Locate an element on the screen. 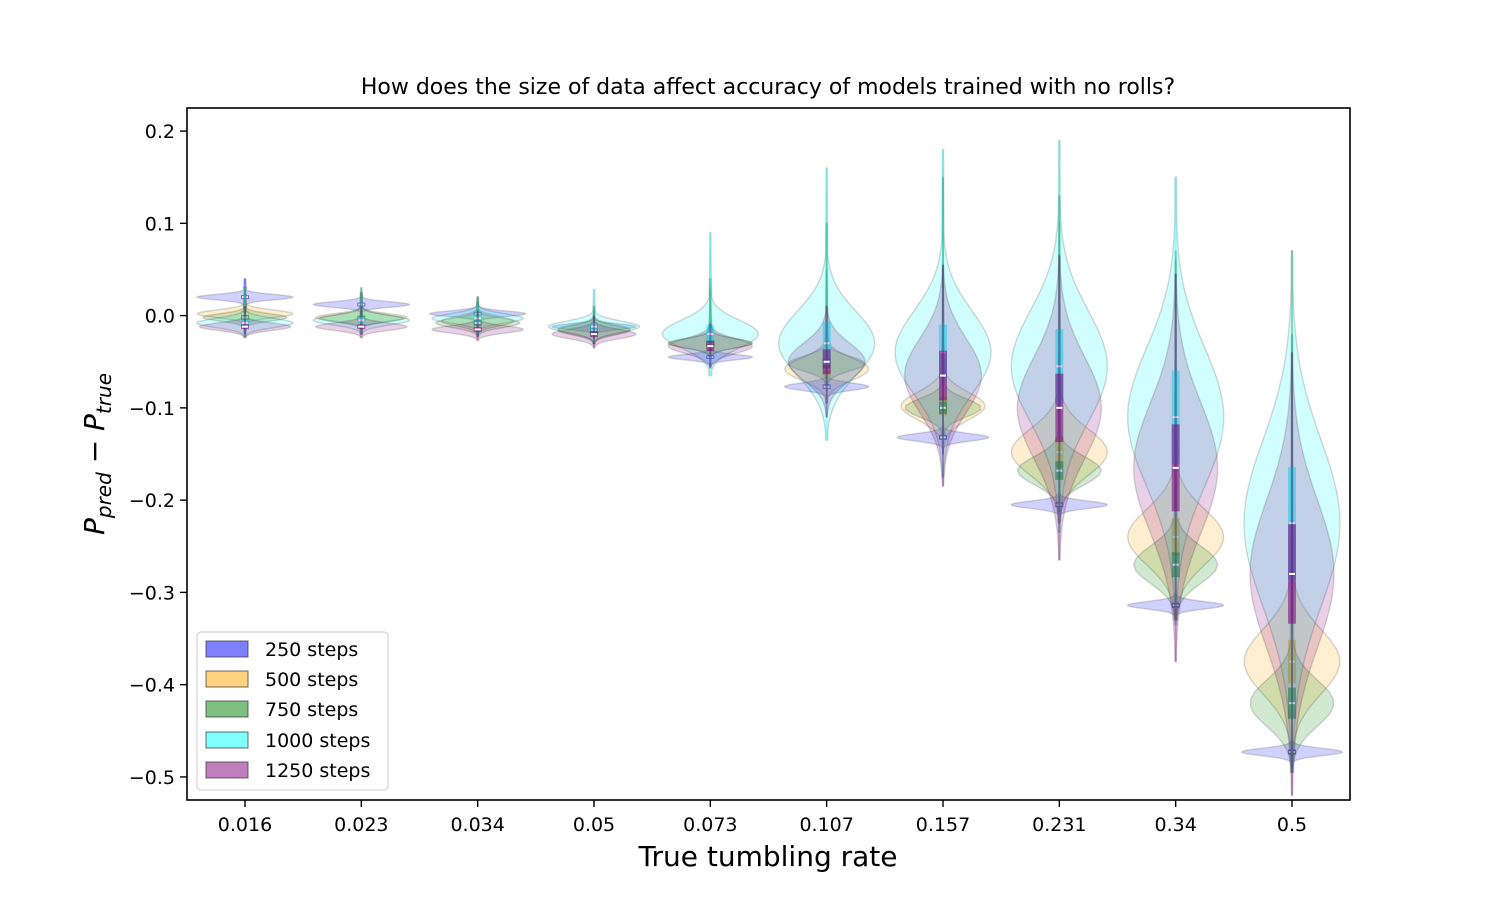 The height and width of the screenshot is (904, 1500). y-tick-label: 0.0 is located at coordinates (160, 317).